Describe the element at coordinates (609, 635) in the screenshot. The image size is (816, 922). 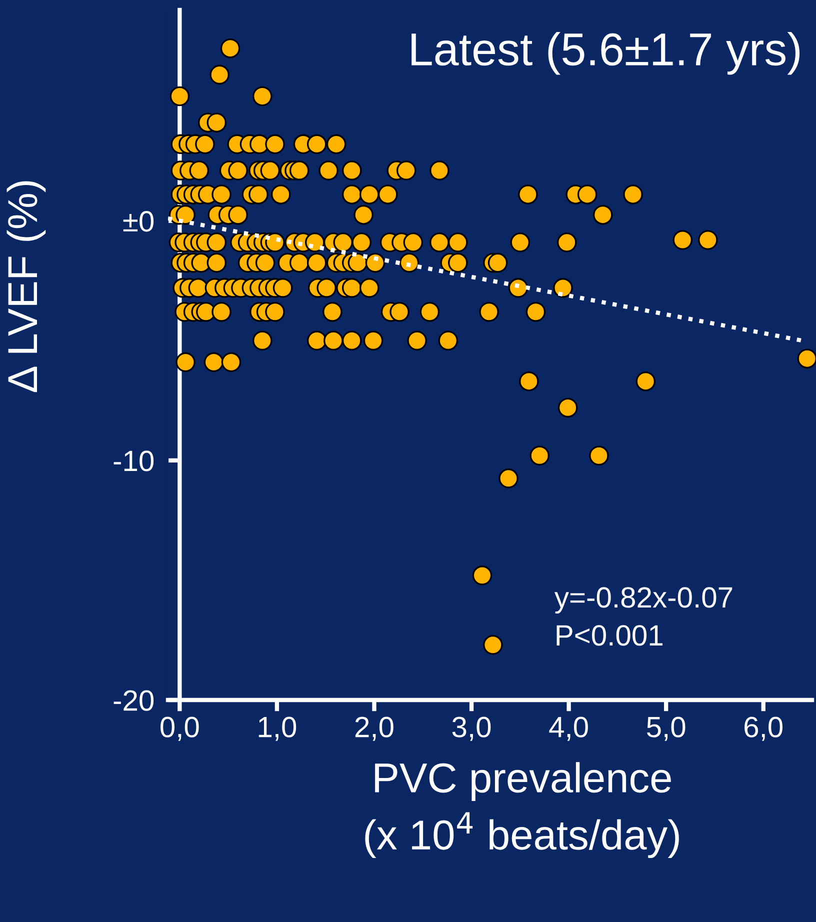
I see `annotation: P<0.001` at that location.